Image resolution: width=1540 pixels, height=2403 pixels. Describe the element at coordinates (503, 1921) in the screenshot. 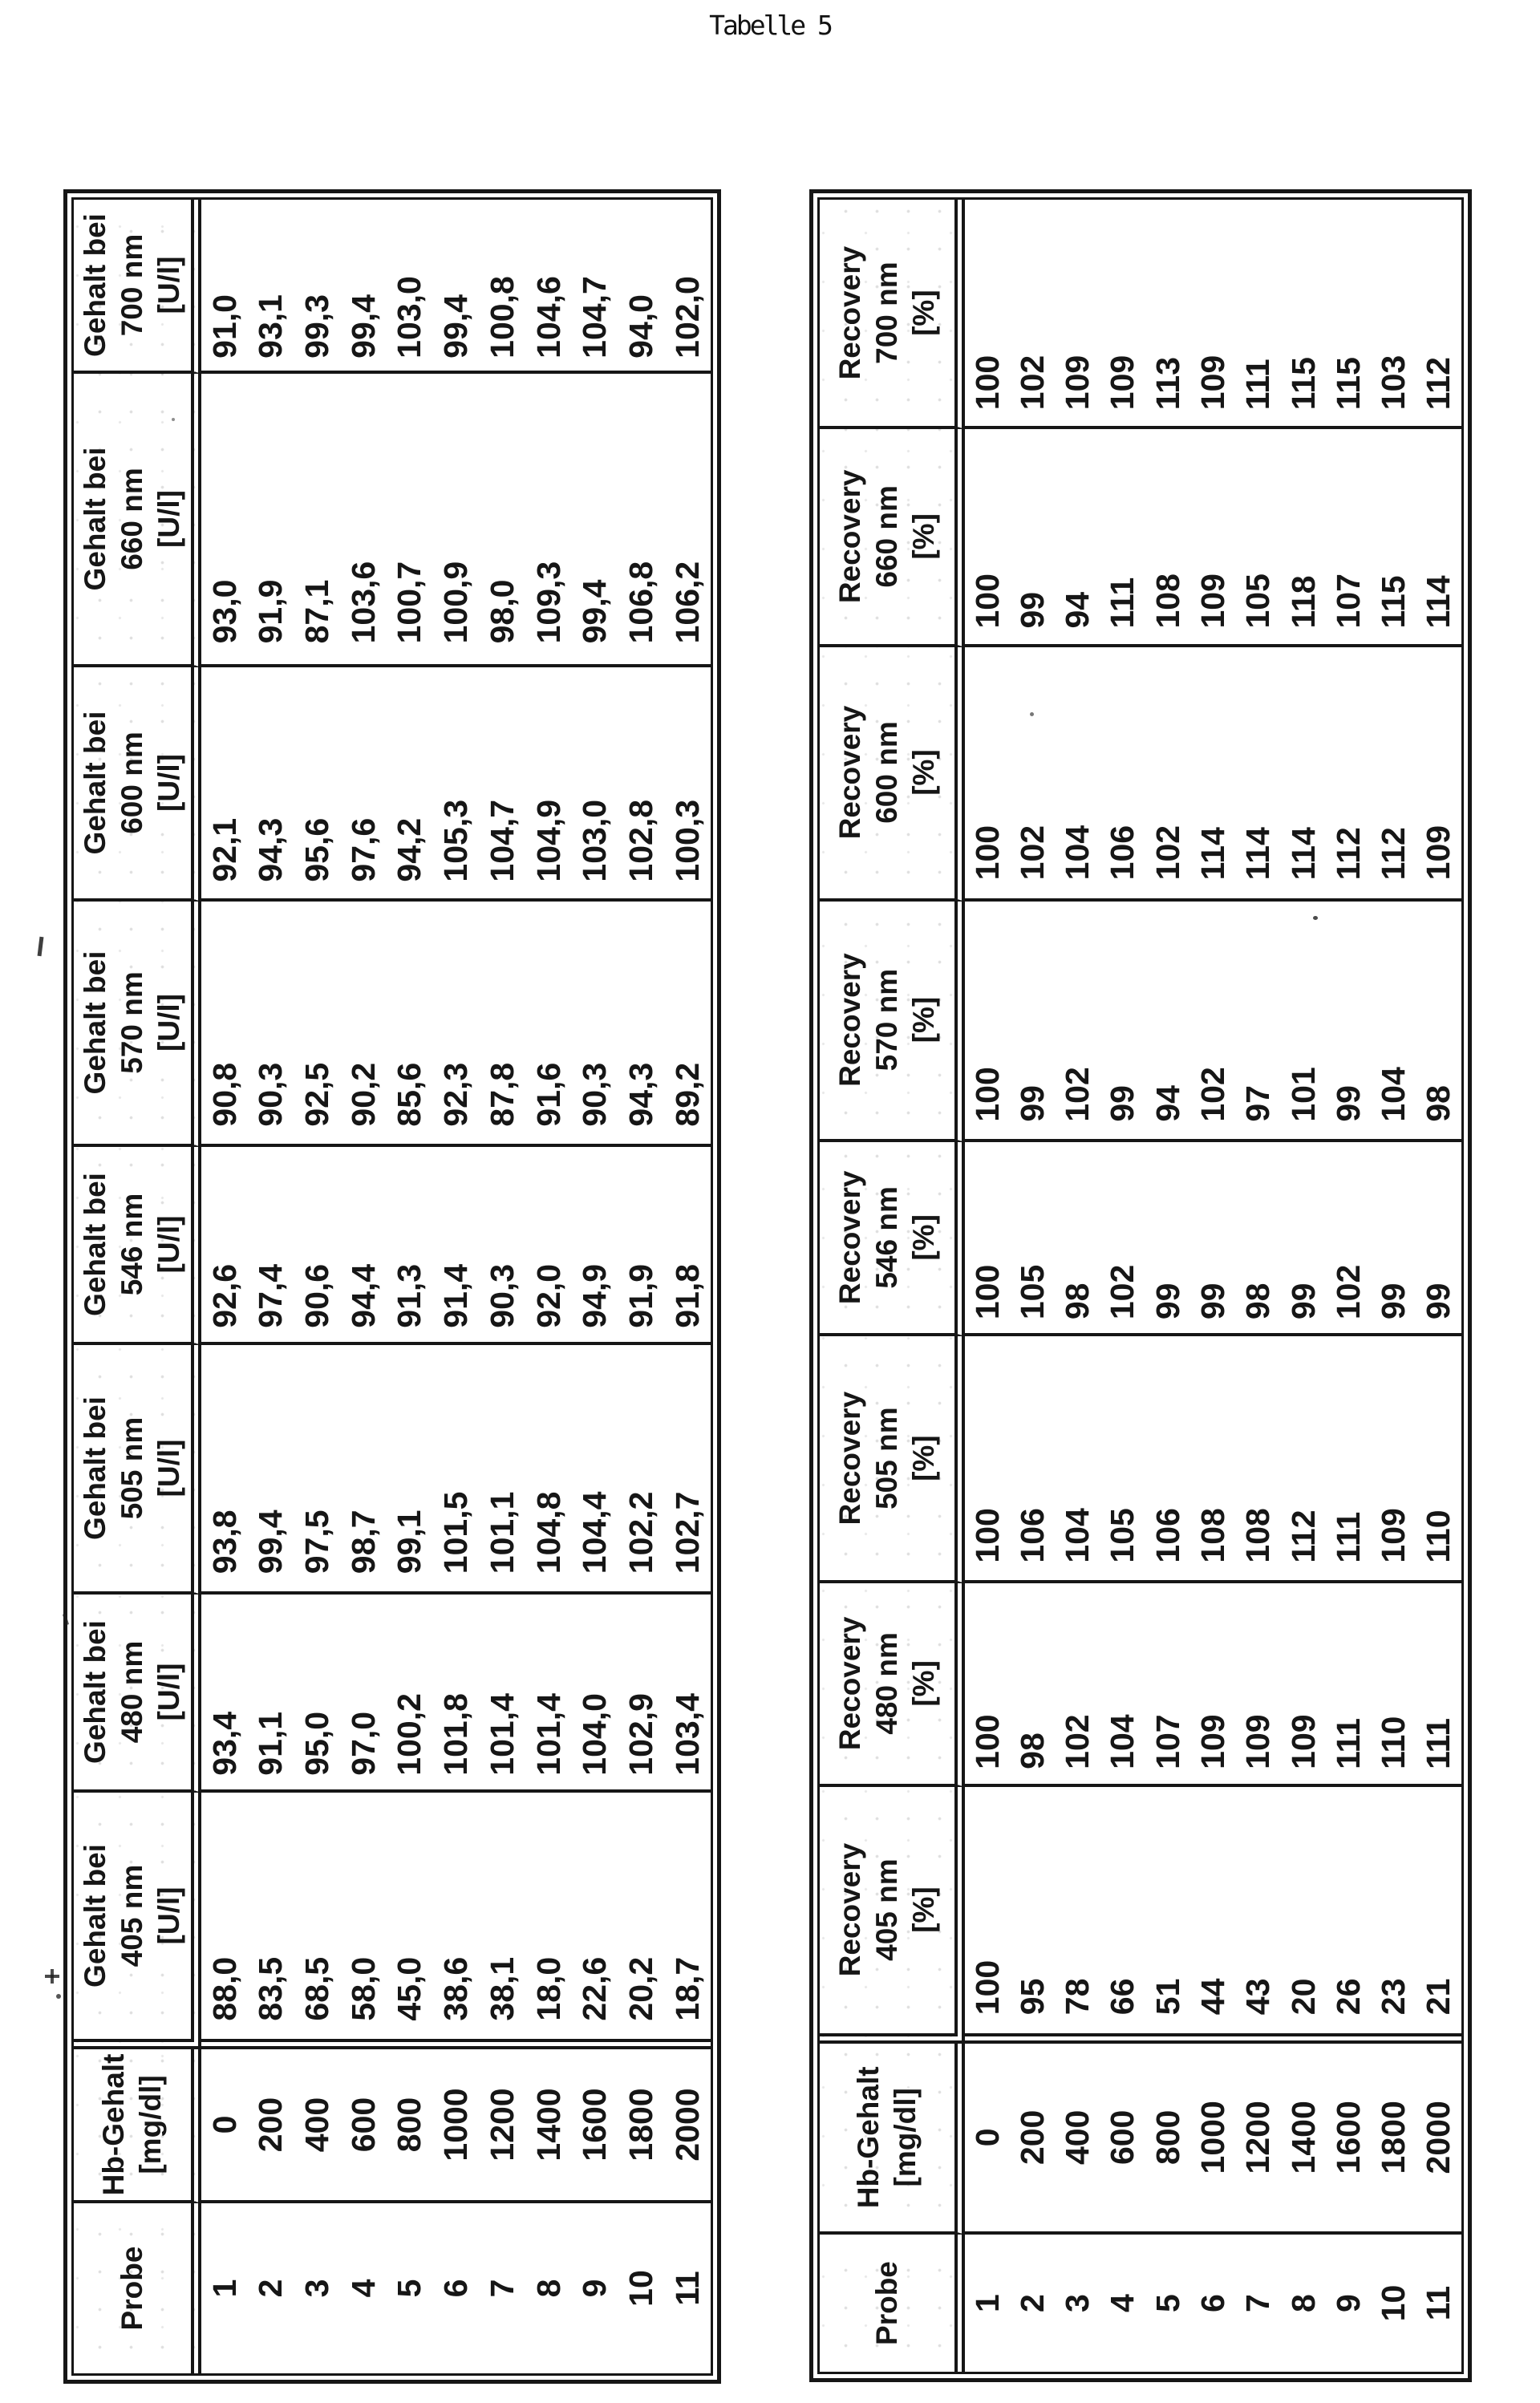

I see `table-cell: 38,1` at that location.